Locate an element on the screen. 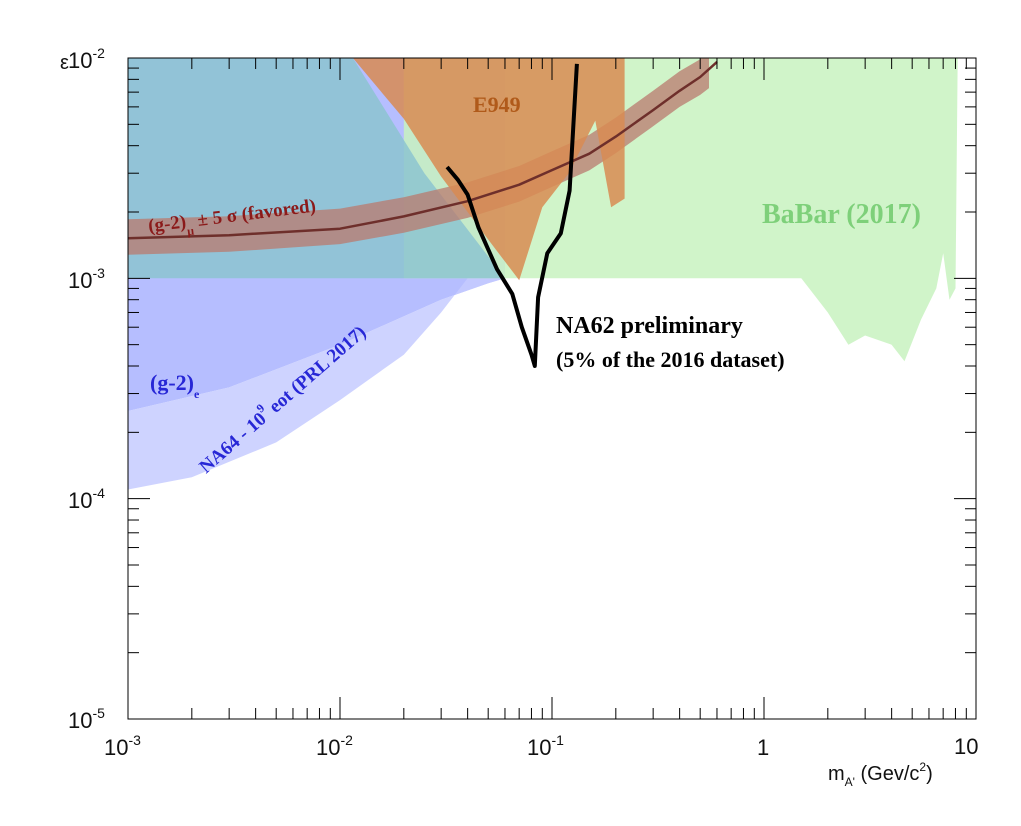 The image size is (1021, 826). region-na64-10-9-eot-prl-2017 is located at coordinates (316, 351).